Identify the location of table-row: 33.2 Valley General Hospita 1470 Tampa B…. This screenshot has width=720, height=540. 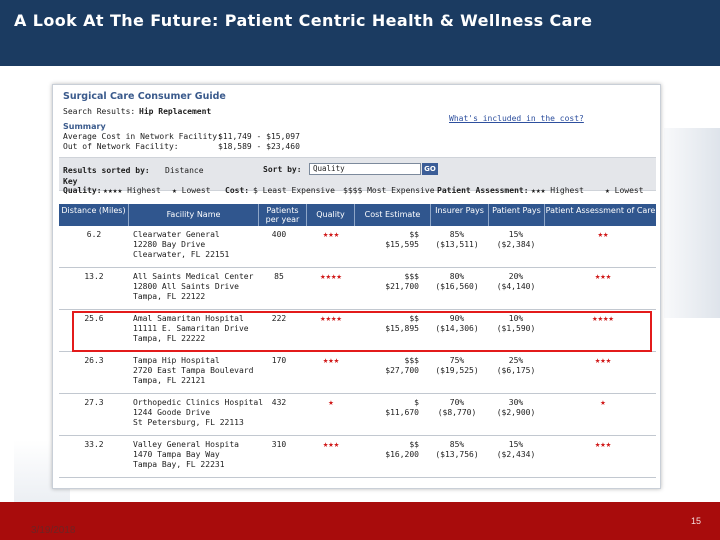
(357, 457).